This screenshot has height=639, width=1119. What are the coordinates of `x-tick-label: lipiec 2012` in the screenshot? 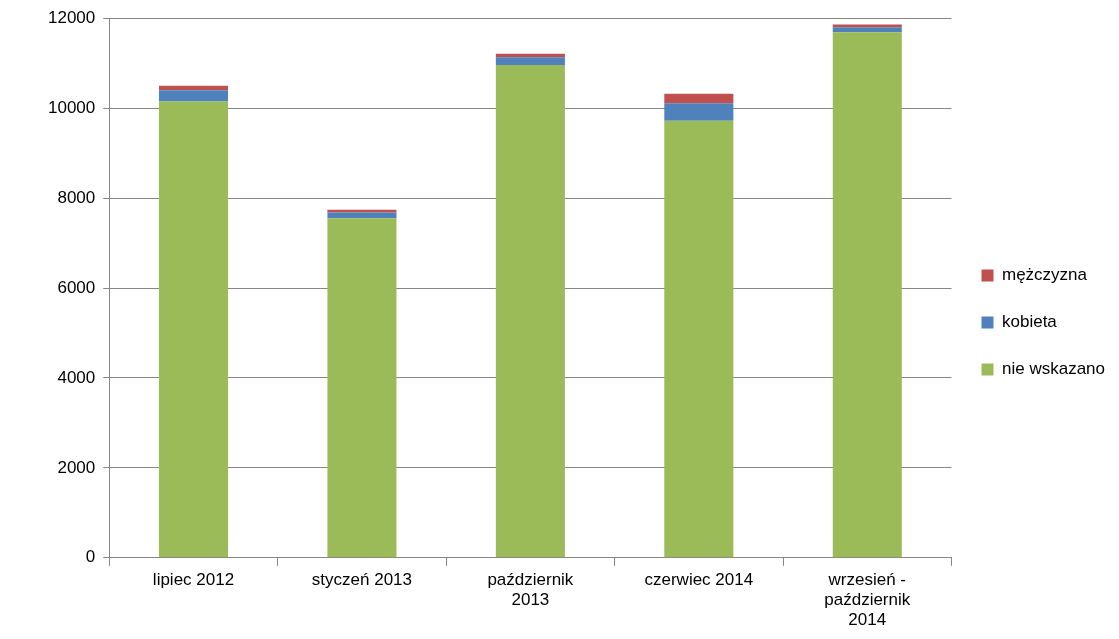 It's located at (193, 579).